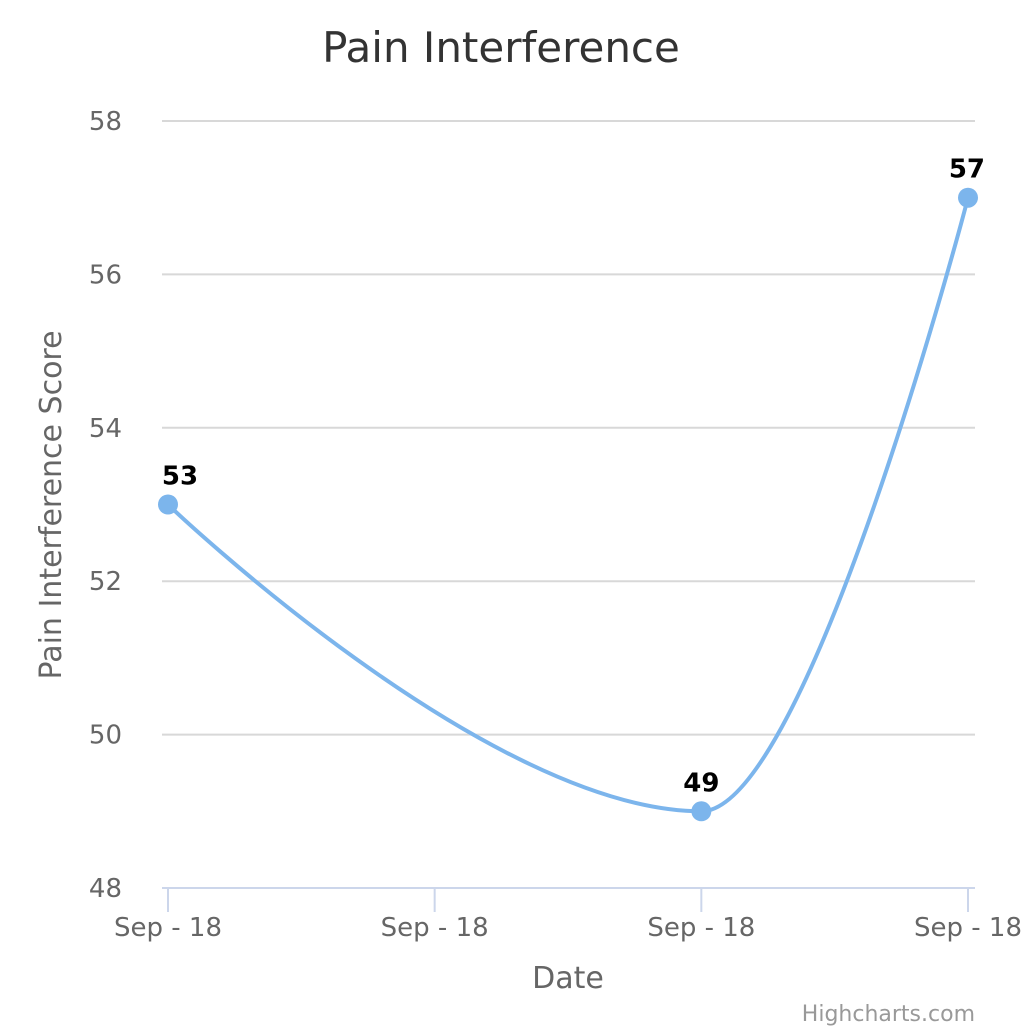 This screenshot has height=1035, width=1032. Describe the element at coordinates (105, 582) in the screenshot. I see `y-tick-label: 52` at that location.